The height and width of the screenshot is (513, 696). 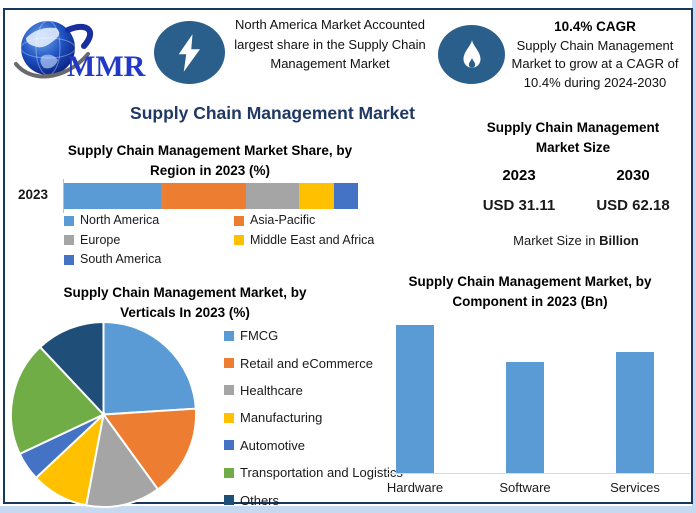 I want to click on bar-label-services: Services, so click(x=635, y=487).